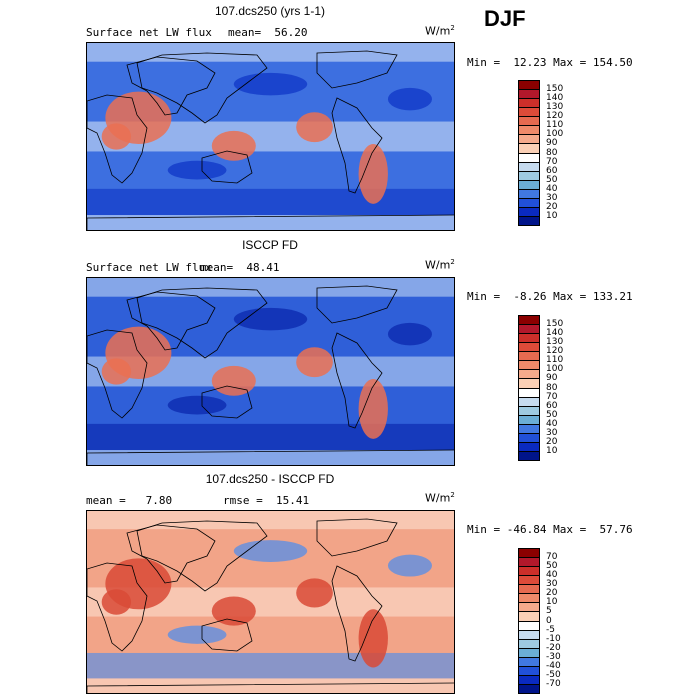  I want to click on panel2-map, so click(270, 371).